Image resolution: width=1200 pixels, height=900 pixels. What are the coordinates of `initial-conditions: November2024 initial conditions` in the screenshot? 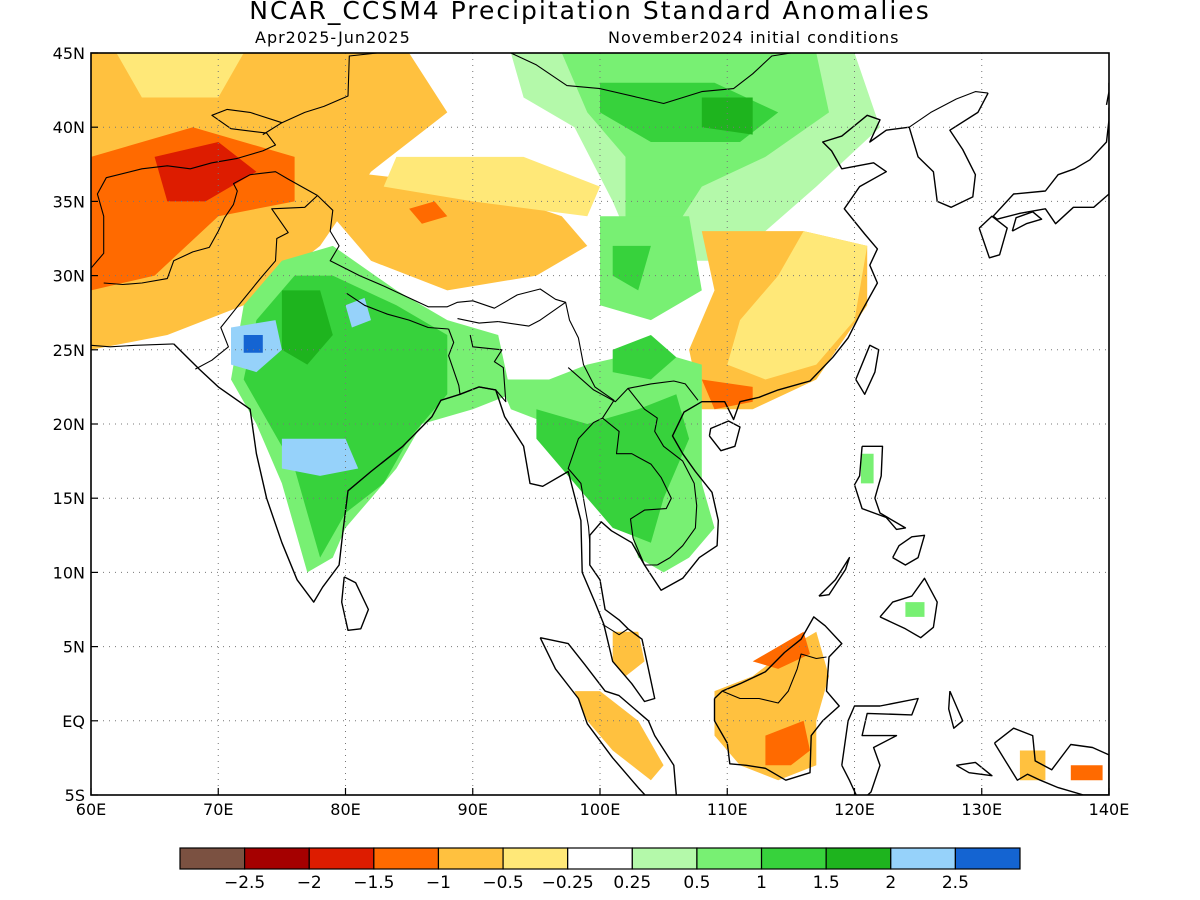 It's located at (754, 37).